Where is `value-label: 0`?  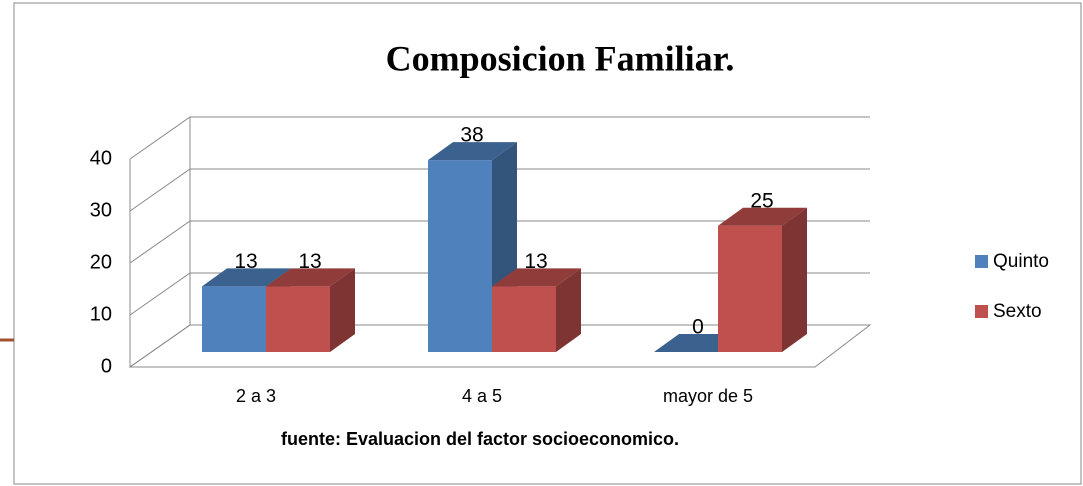
value-label: 0 is located at coordinates (698, 327).